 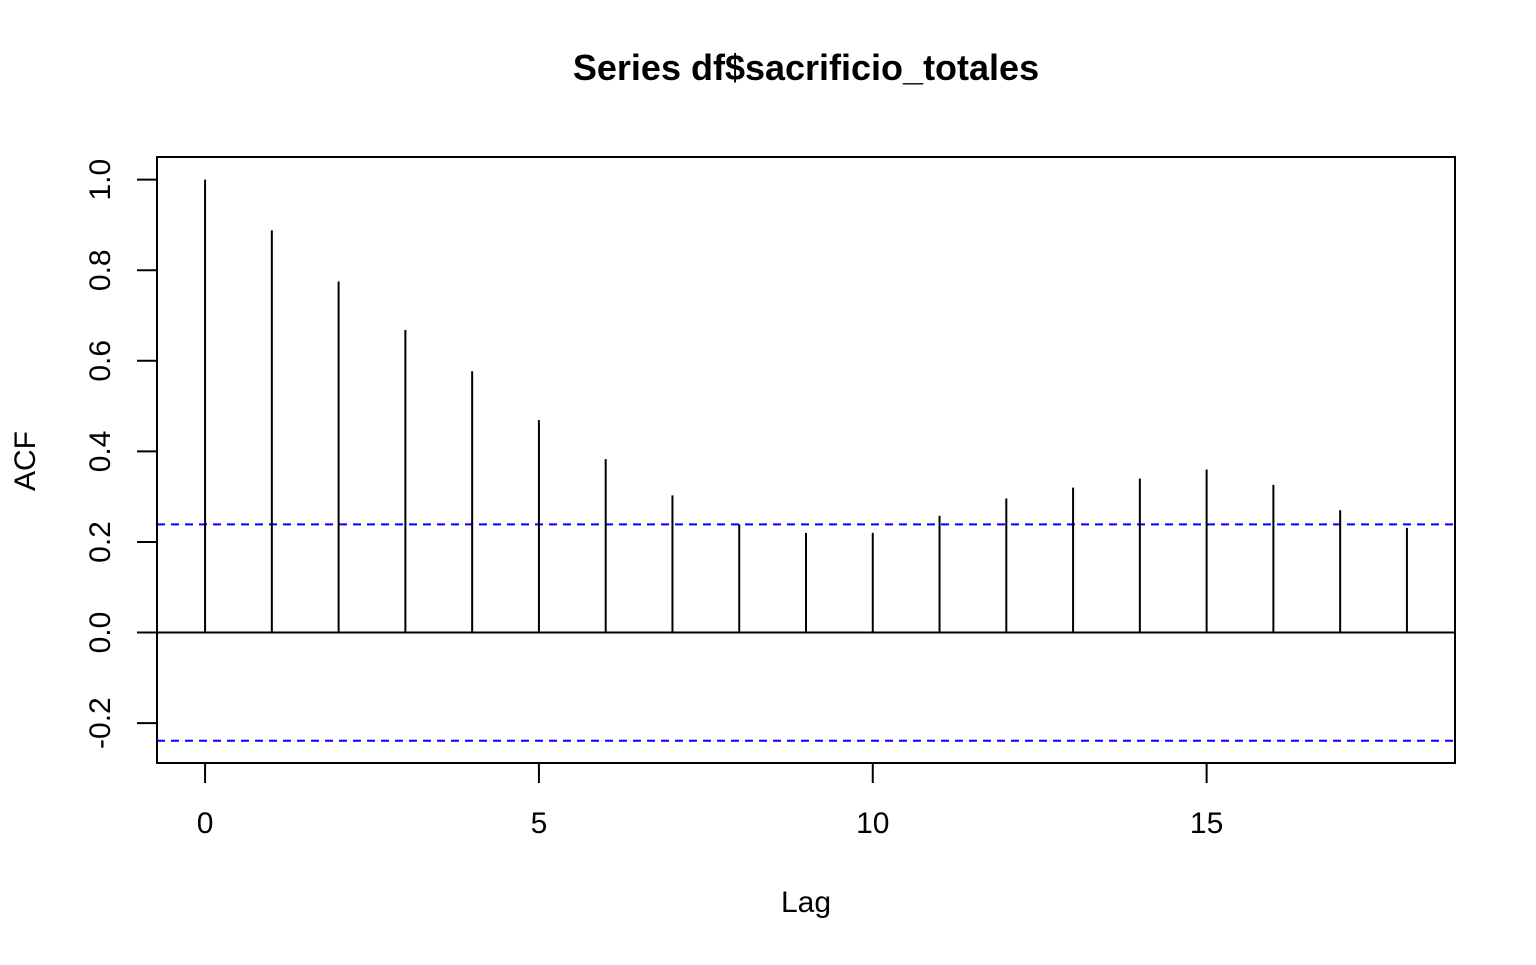 What do you see at coordinates (539, 823) in the screenshot?
I see `x-tick-label-5: 5` at bounding box center [539, 823].